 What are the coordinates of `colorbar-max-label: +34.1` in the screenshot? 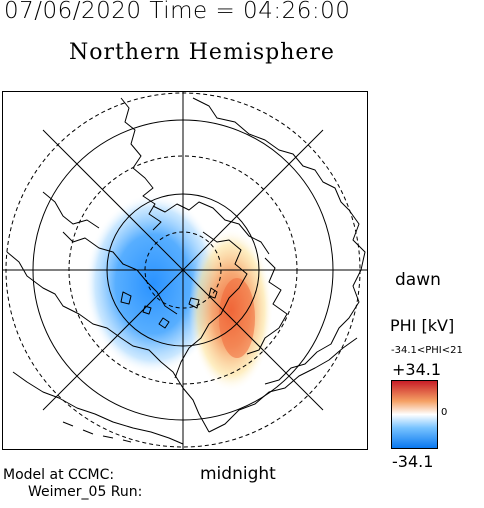 It's located at (417, 369).